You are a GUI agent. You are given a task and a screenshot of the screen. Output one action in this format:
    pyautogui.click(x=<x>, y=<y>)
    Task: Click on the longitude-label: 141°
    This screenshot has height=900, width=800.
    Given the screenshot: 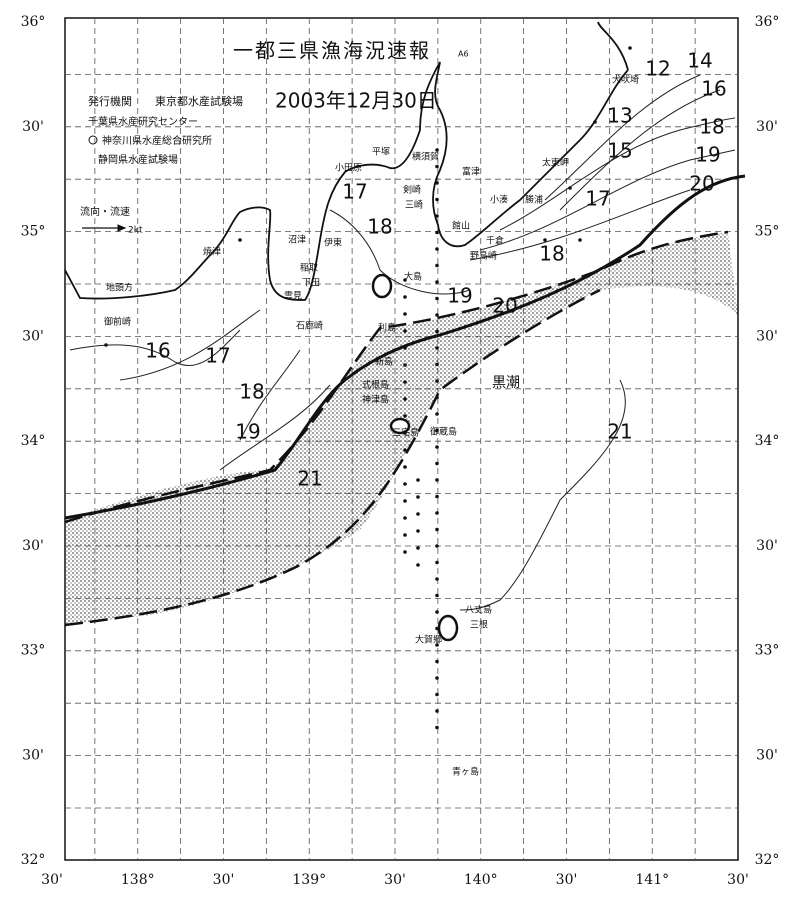 What is the action you would take?
    pyautogui.click(x=652, y=880)
    